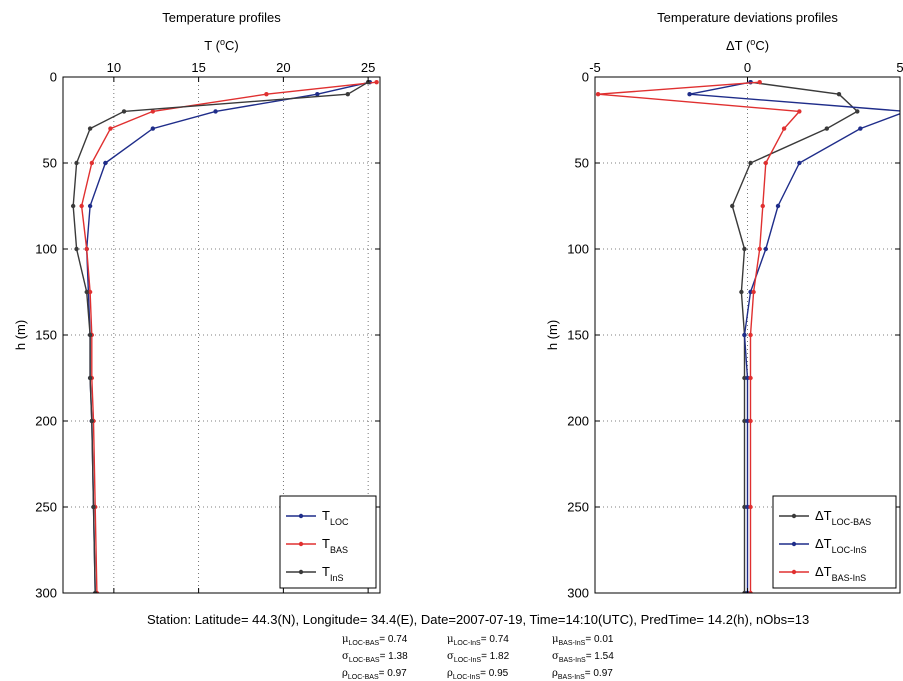 This screenshot has width=903, height=681. I want to click on temp-x-tick-label: 25, so click(368, 67).